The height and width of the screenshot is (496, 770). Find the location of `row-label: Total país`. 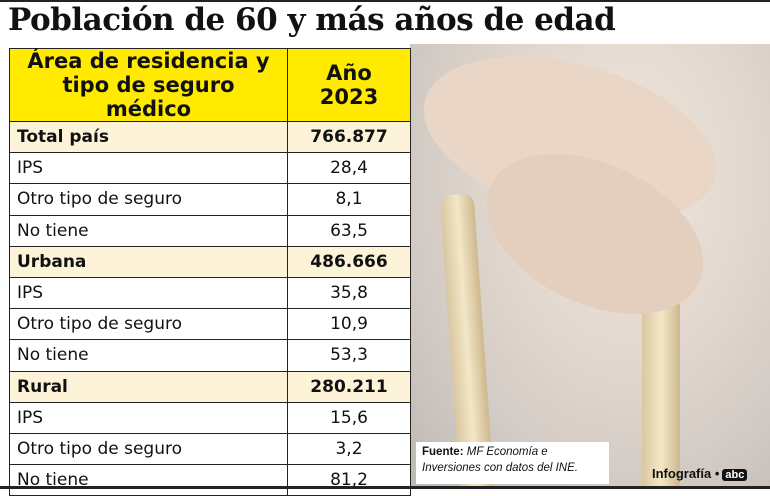

row-label: Total país is located at coordinates (148, 137).